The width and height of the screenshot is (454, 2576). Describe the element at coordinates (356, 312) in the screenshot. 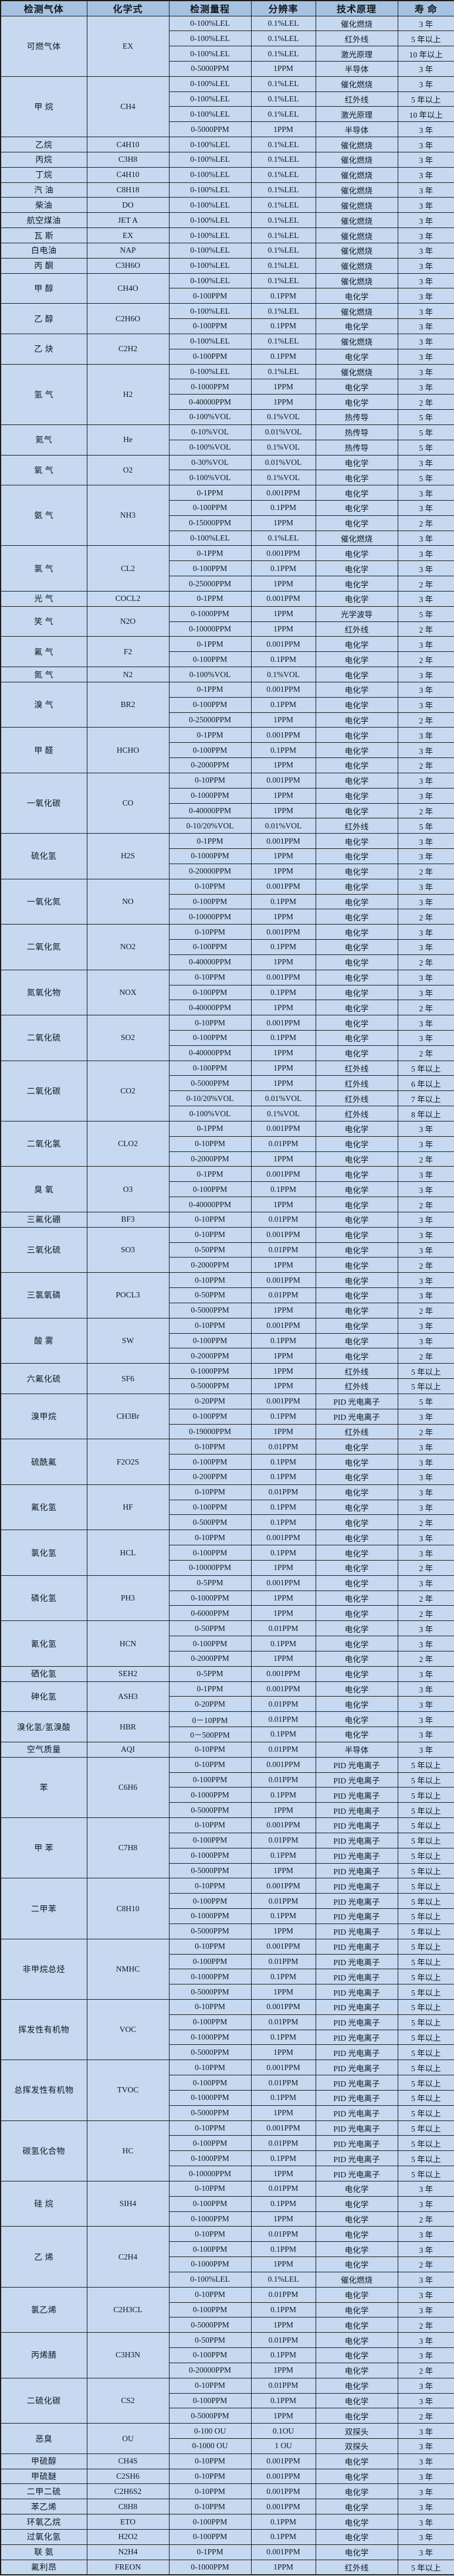

I see `principle-cell: 催化燃烧` at that location.